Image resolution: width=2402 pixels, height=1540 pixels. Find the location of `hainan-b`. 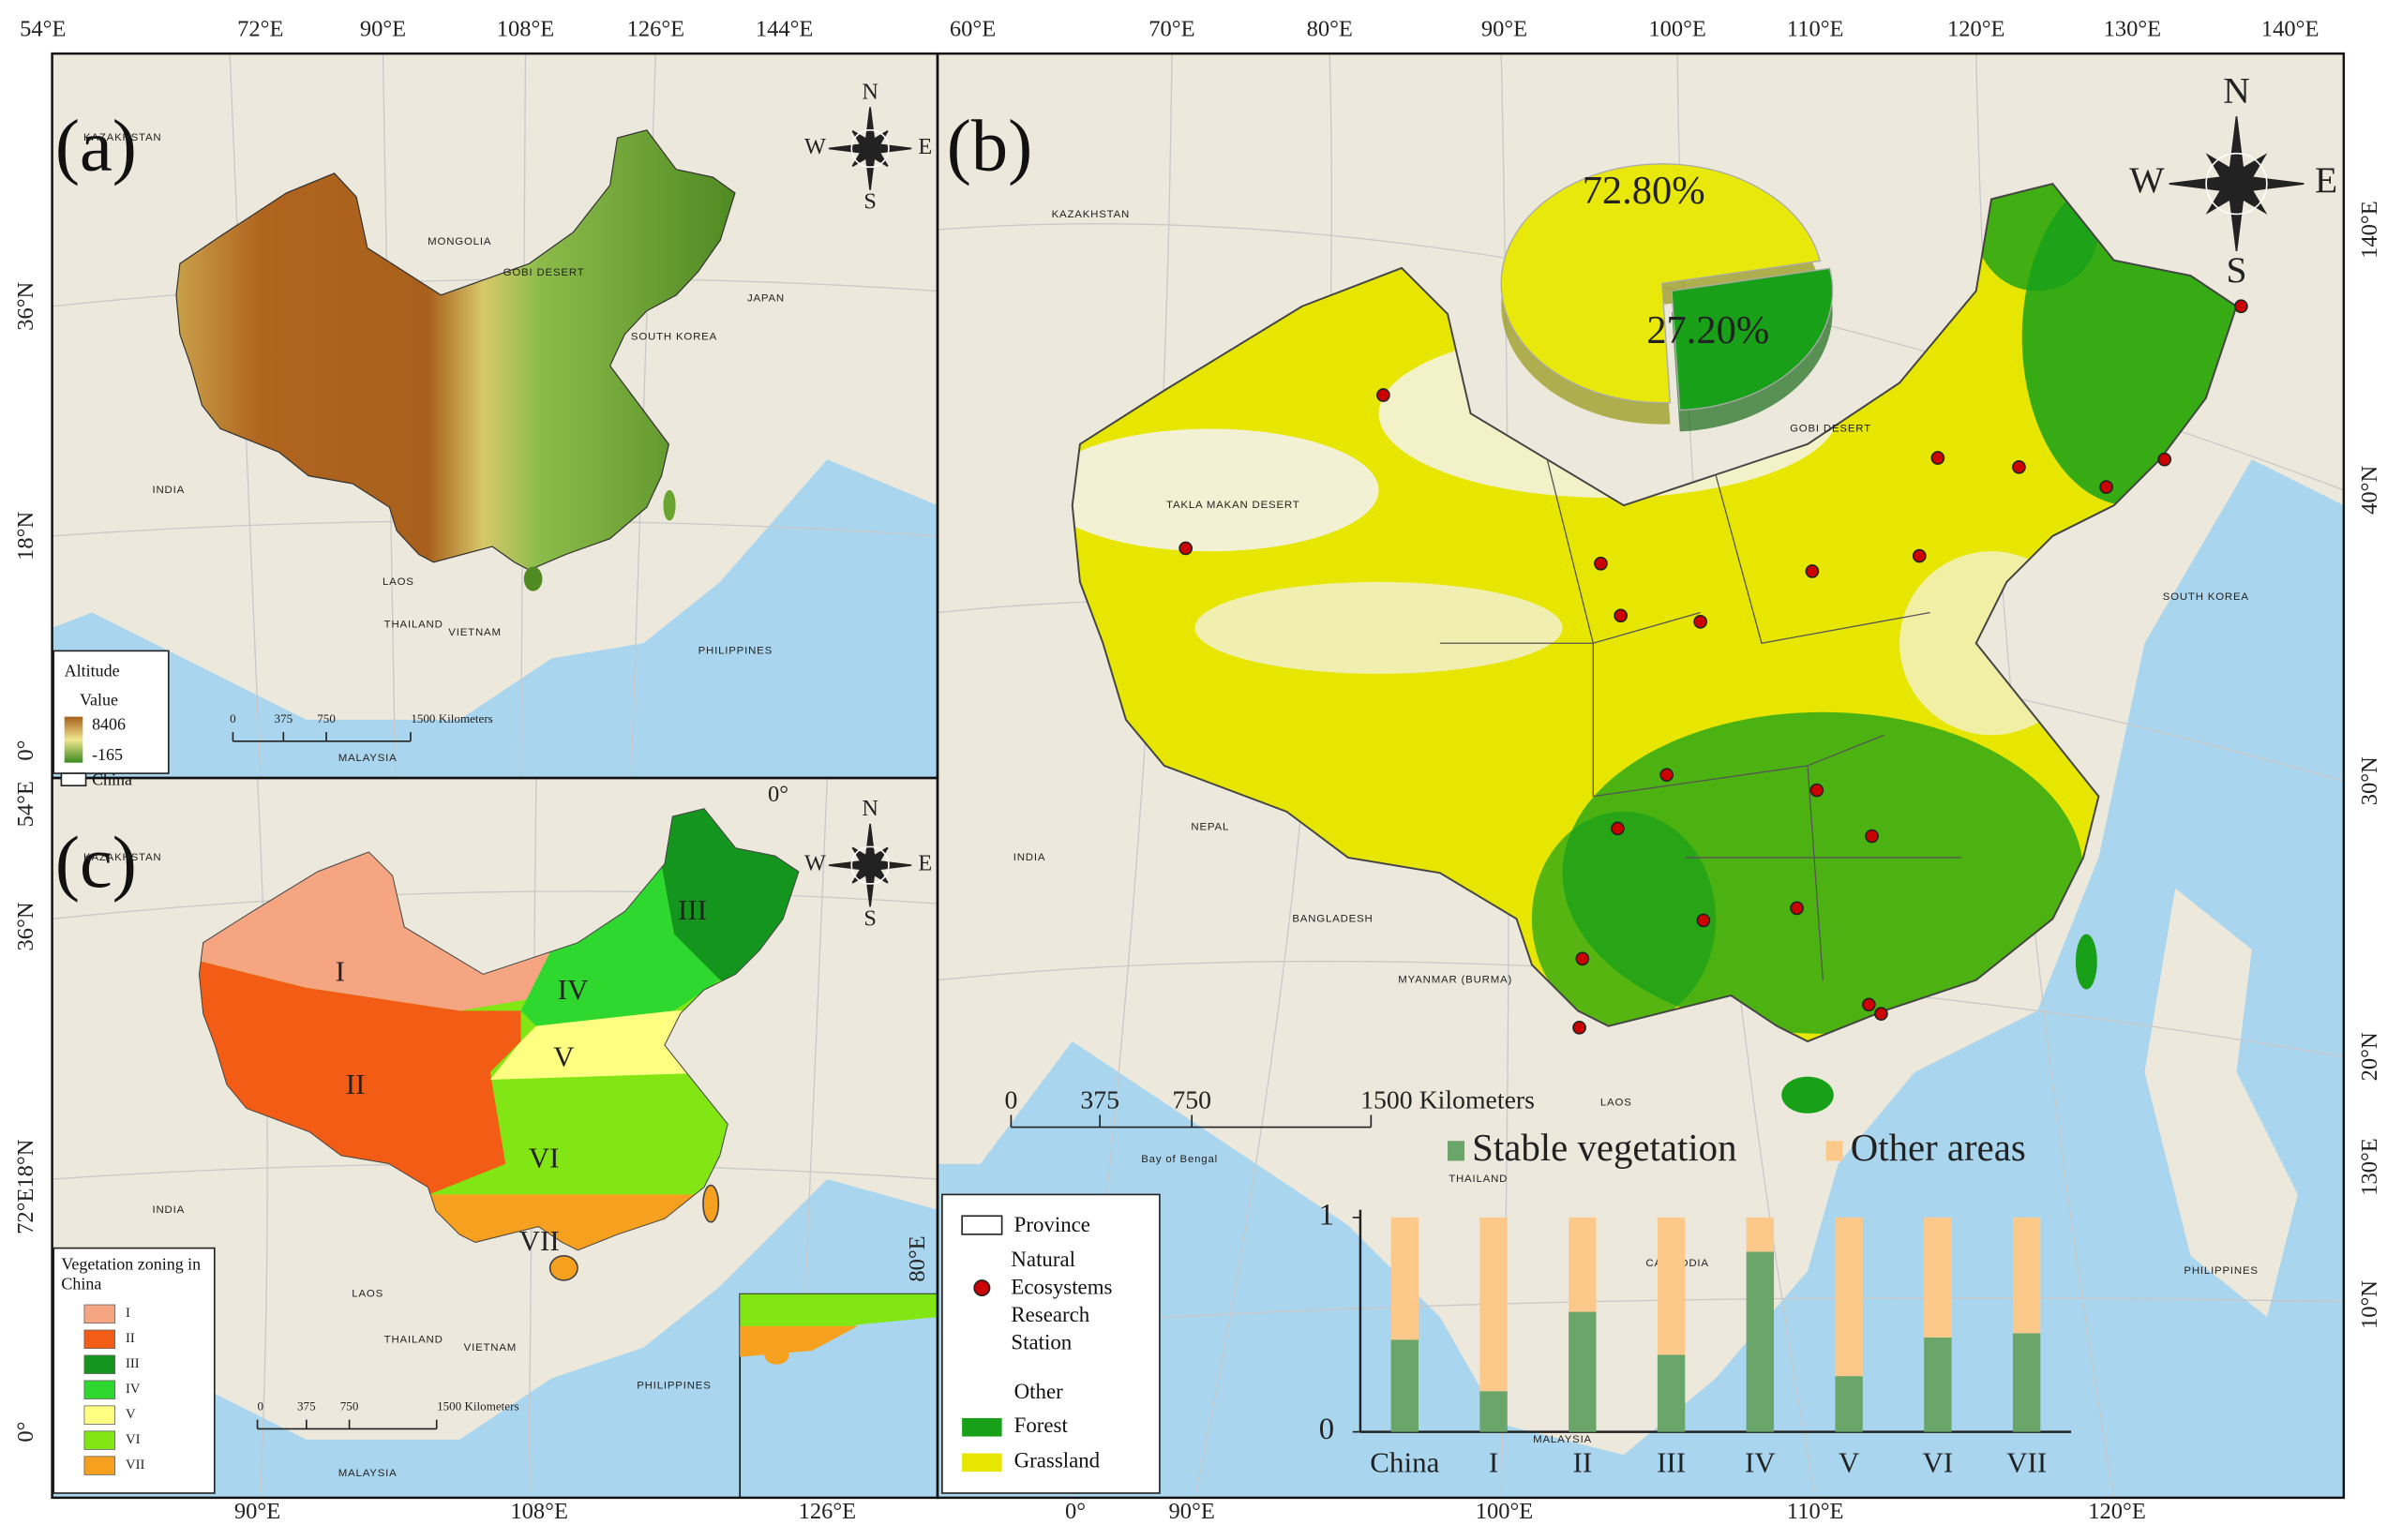

hainan-b is located at coordinates (1807, 1095).